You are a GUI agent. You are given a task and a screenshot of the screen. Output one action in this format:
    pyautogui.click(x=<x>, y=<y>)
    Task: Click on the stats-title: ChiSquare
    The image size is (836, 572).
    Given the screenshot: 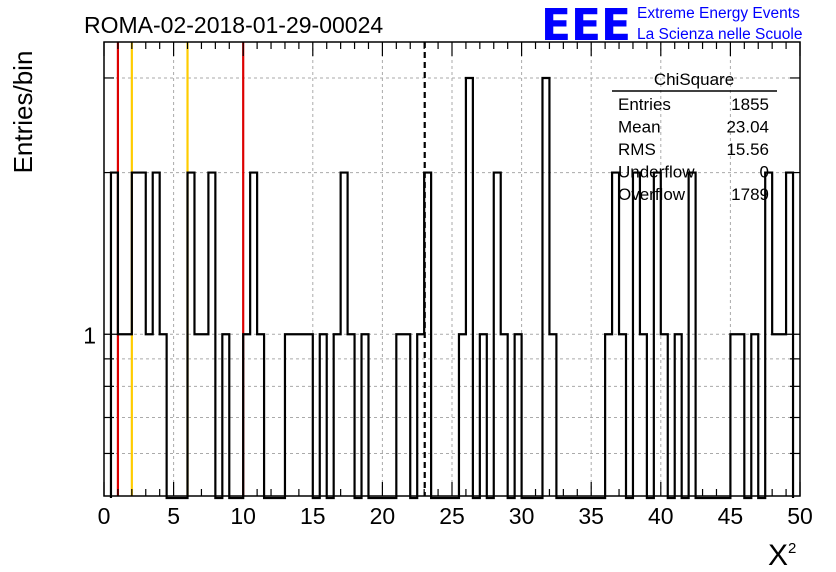 What is the action you would take?
    pyautogui.click(x=694, y=79)
    